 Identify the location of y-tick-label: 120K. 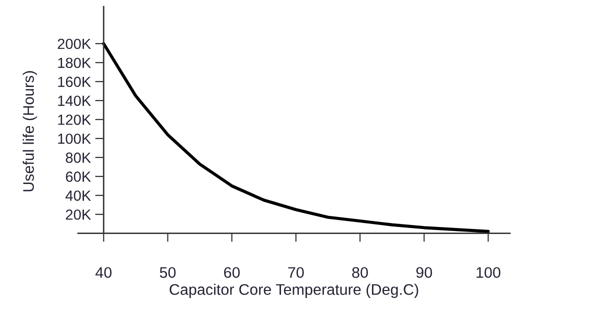
(74, 119).